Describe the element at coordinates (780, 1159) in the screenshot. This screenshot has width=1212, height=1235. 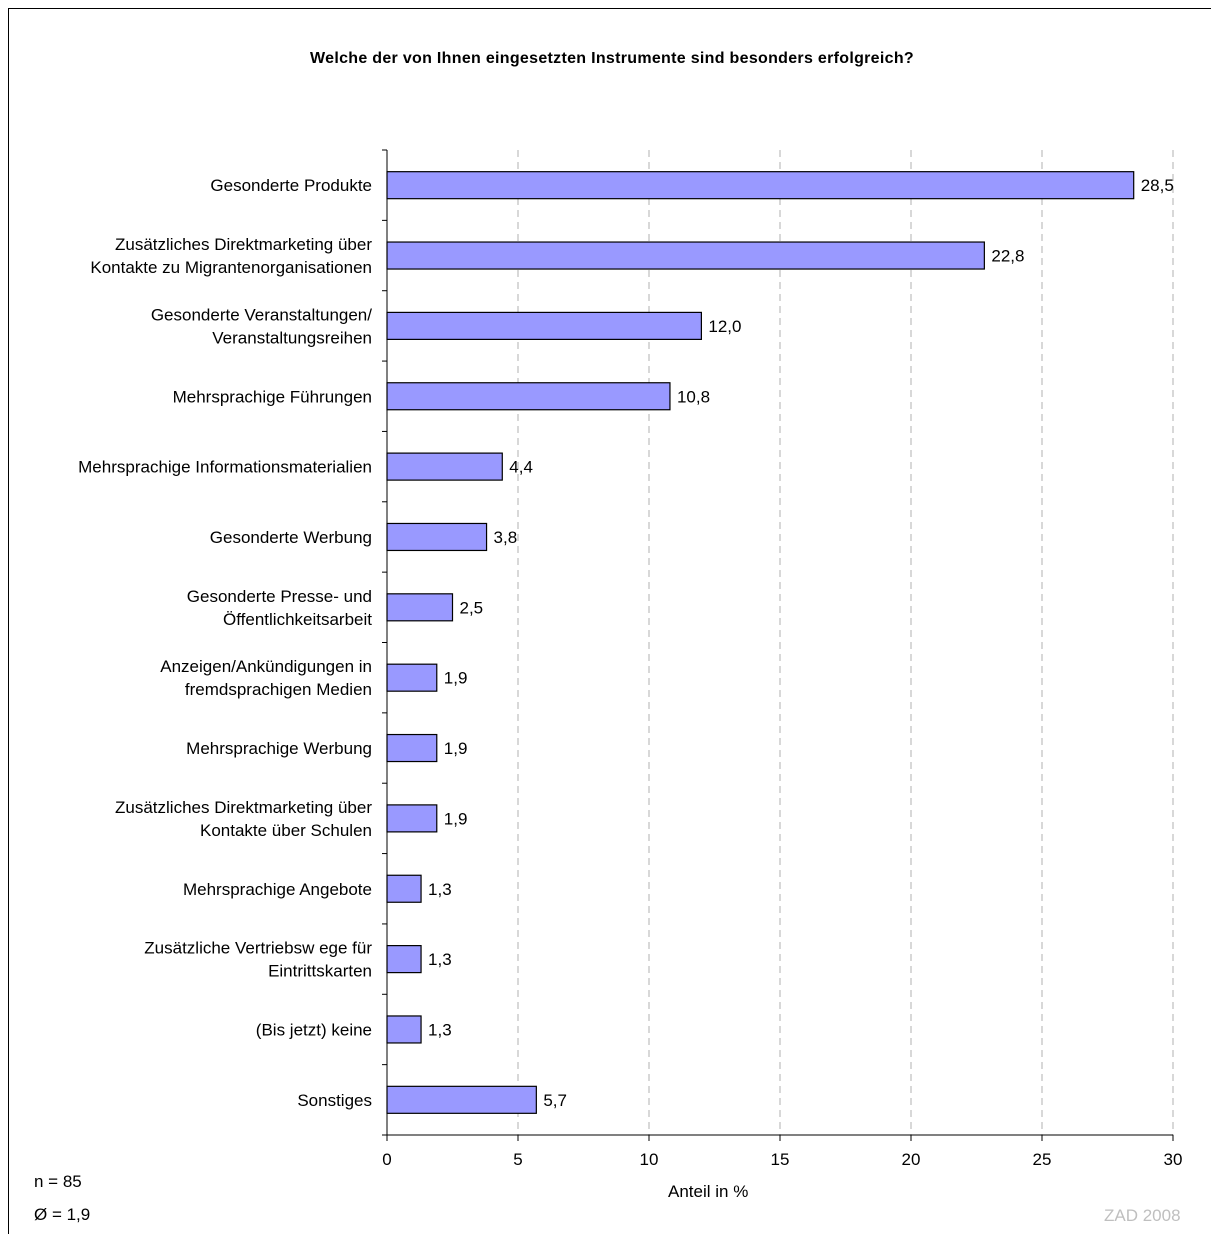
I see `x-tick-label-3: 15` at that location.